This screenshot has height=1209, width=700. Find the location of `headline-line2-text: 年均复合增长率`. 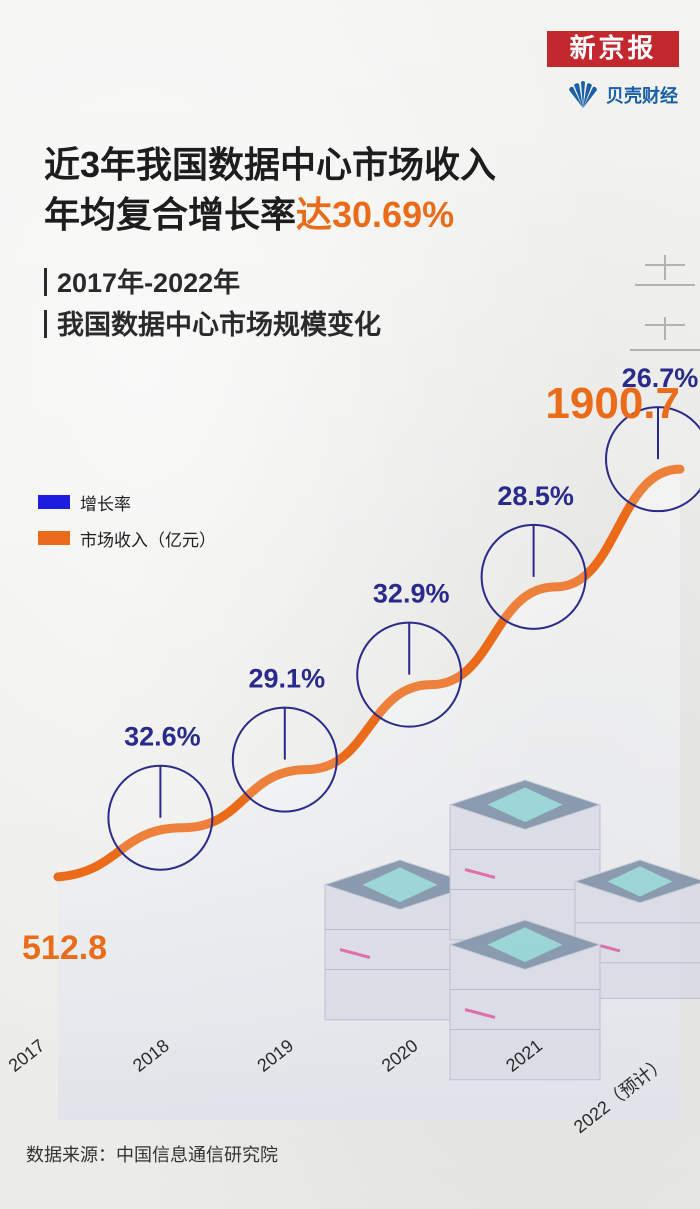

headline-line2-text: 年均复合增长率 is located at coordinates (170, 214).